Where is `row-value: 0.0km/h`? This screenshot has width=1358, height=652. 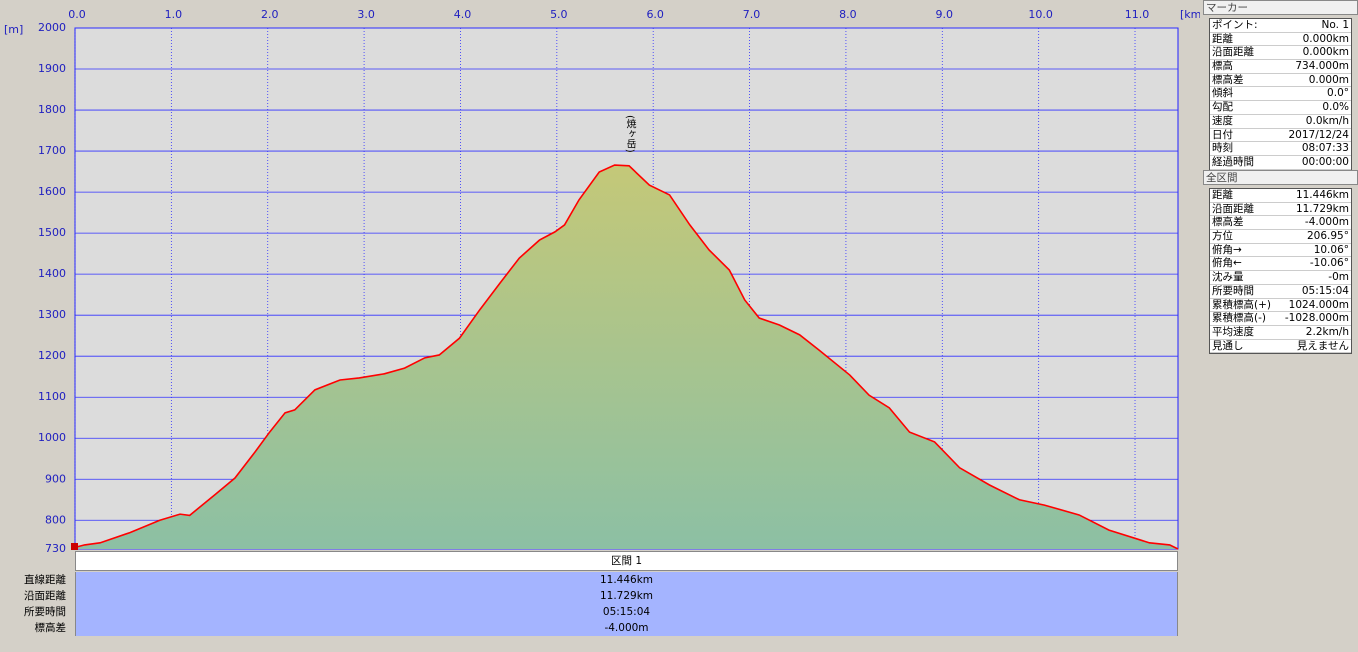 row-value: 0.0km/h is located at coordinates (1327, 120).